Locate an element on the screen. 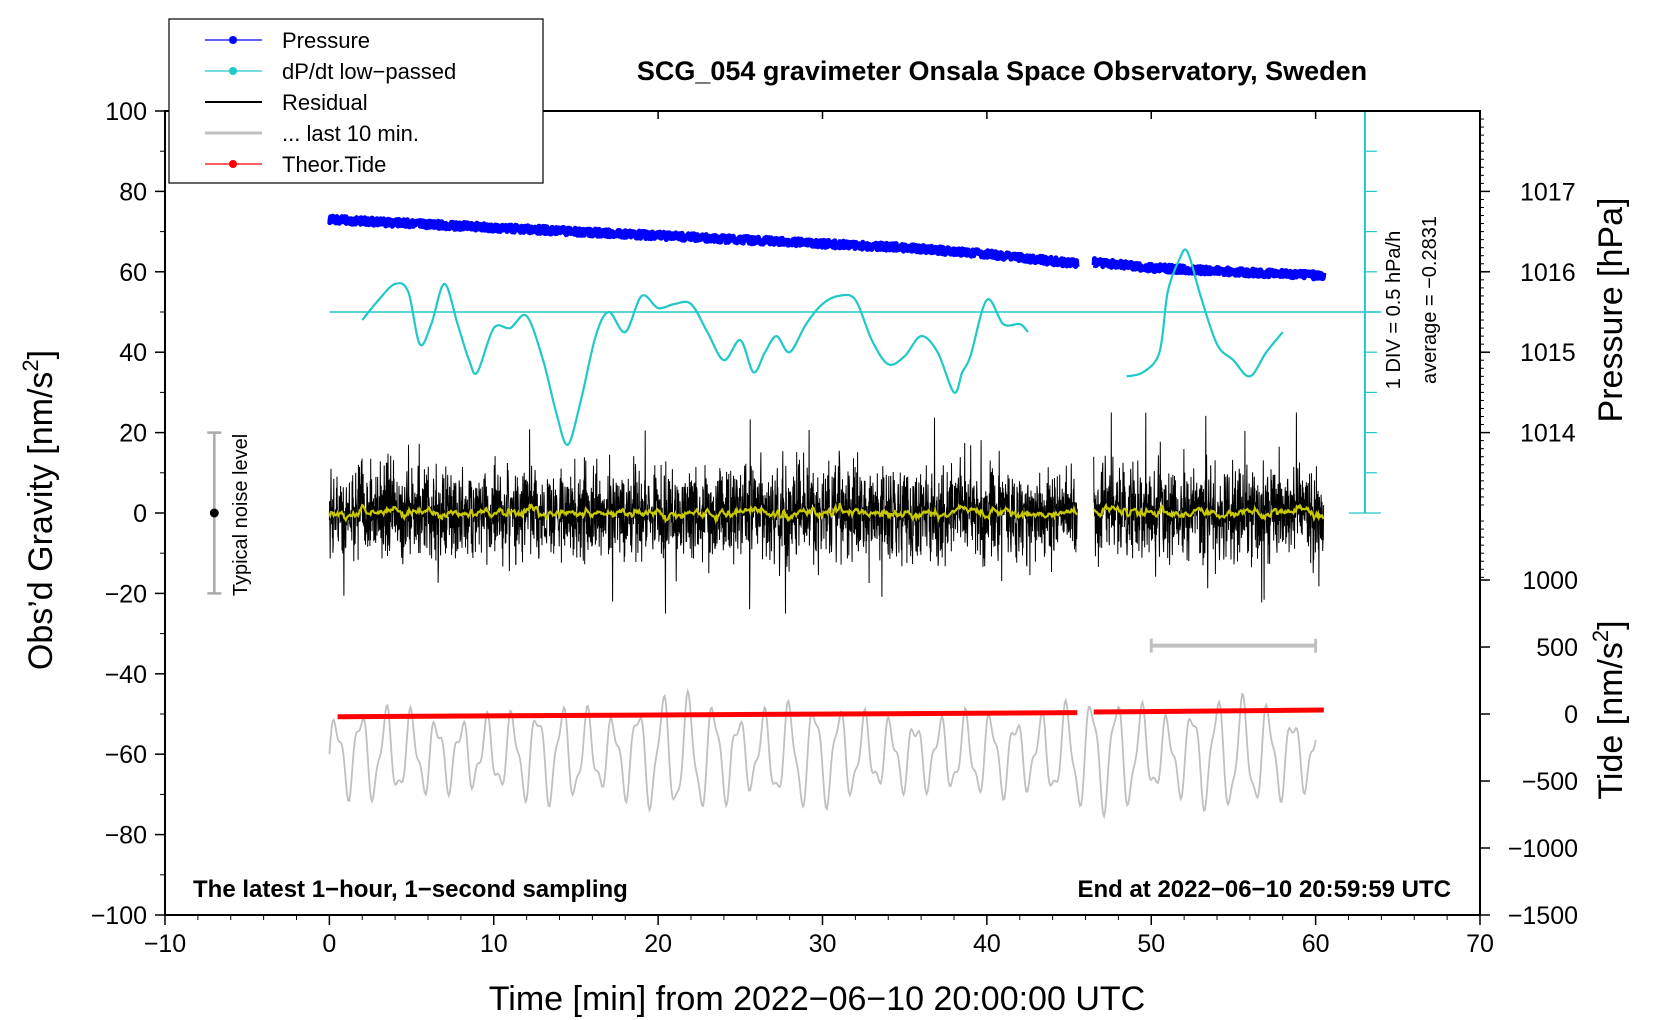 This screenshot has height=1020, width=1660. last-10-min-line is located at coordinates (822, 753).